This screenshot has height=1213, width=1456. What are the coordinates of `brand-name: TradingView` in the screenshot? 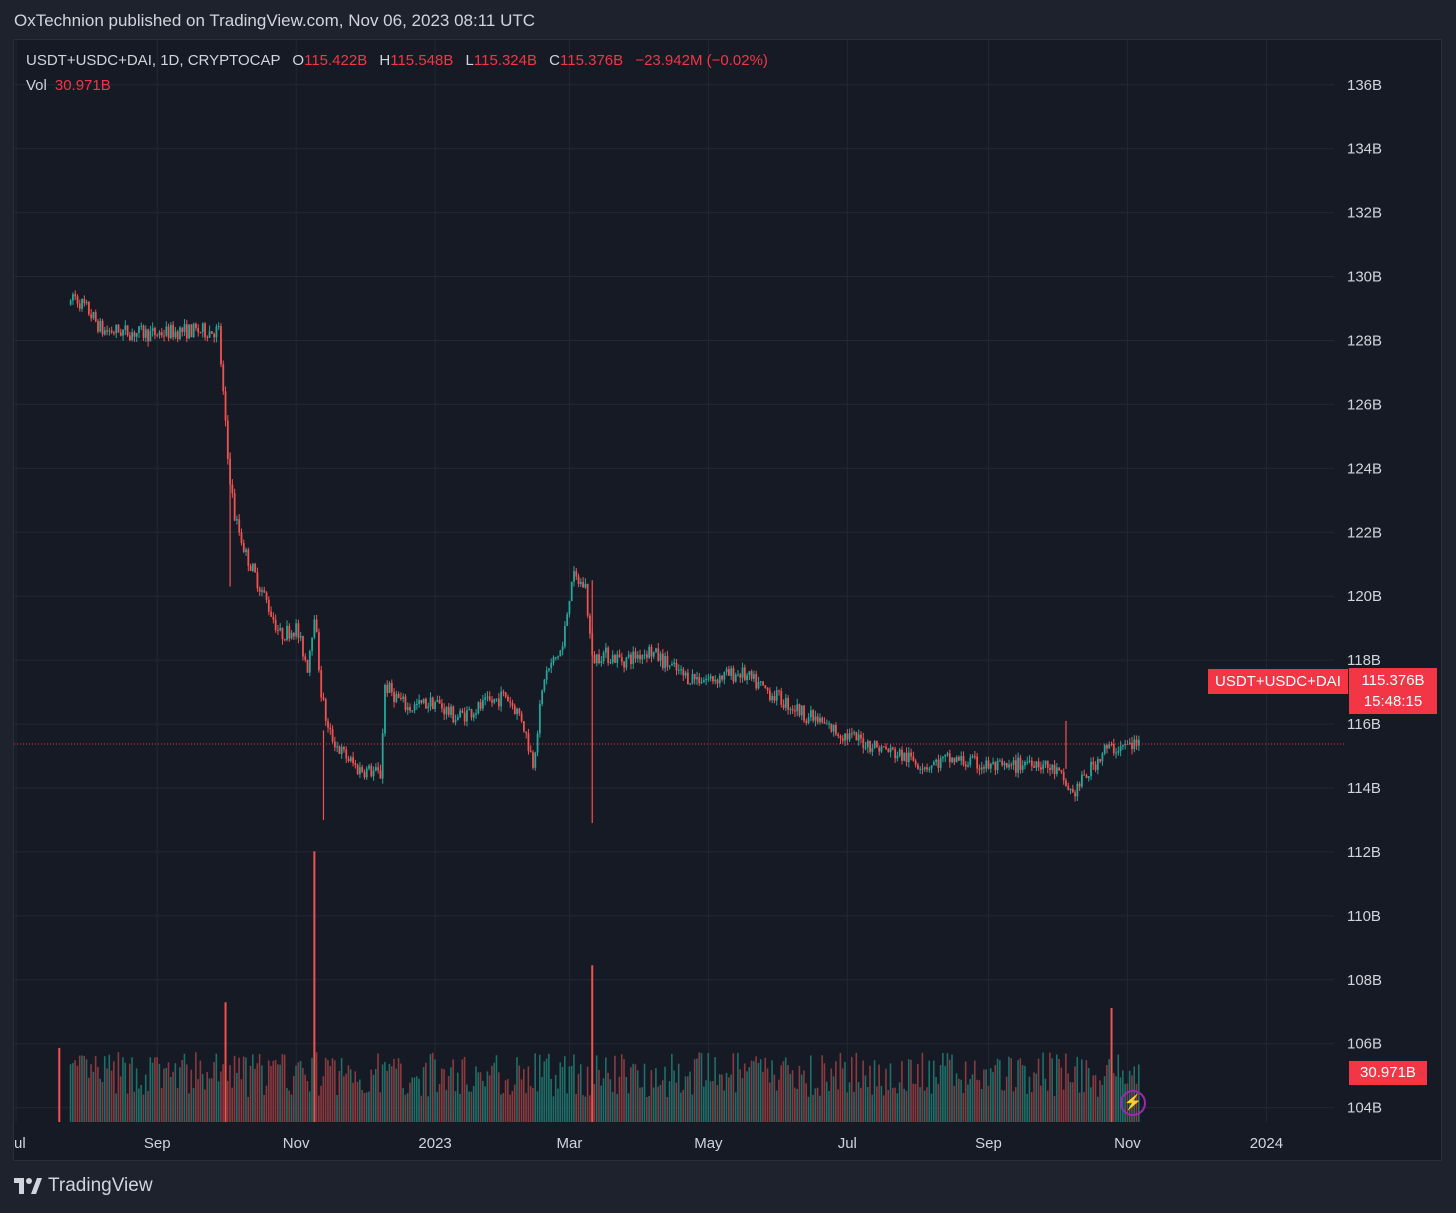 It's located at (100, 1185).